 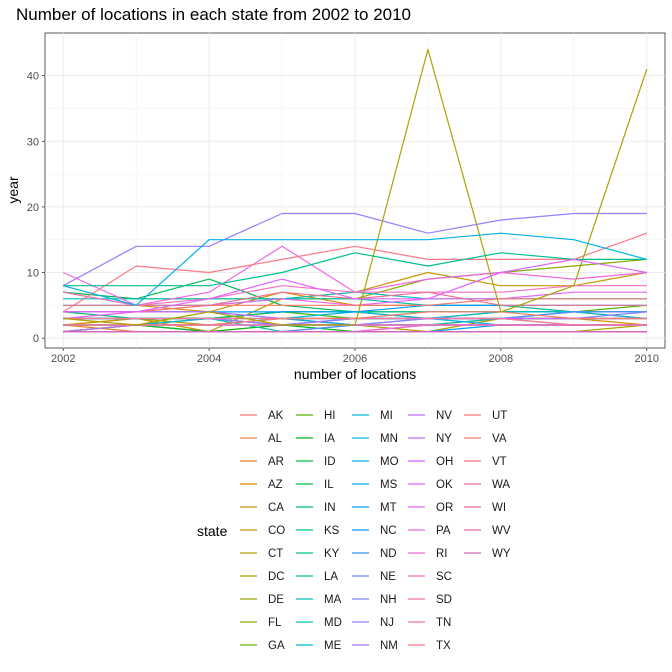 What do you see at coordinates (389, 646) in the screenshot?
I see `legend-label: NM` at bounding box center [389, 646].